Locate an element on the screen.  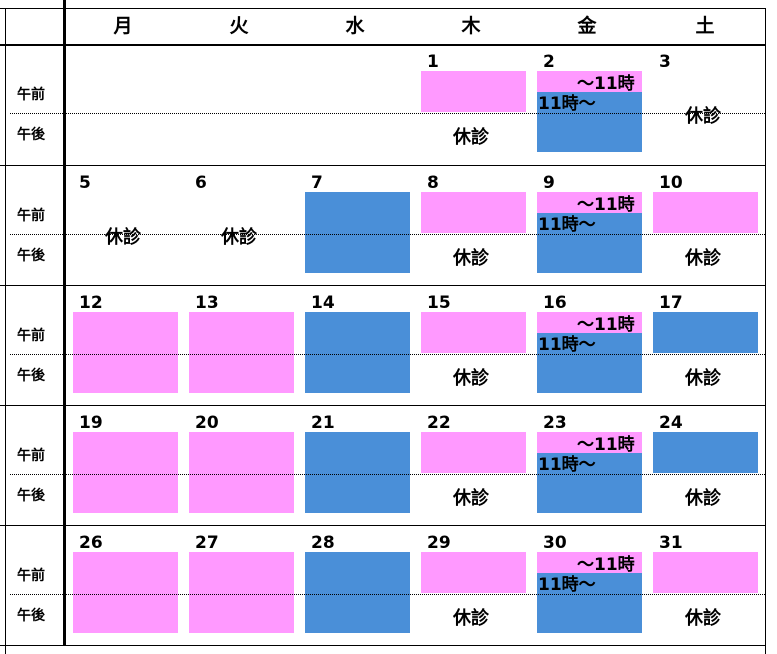
grid-vline-header is located at coordinates (64, 323).